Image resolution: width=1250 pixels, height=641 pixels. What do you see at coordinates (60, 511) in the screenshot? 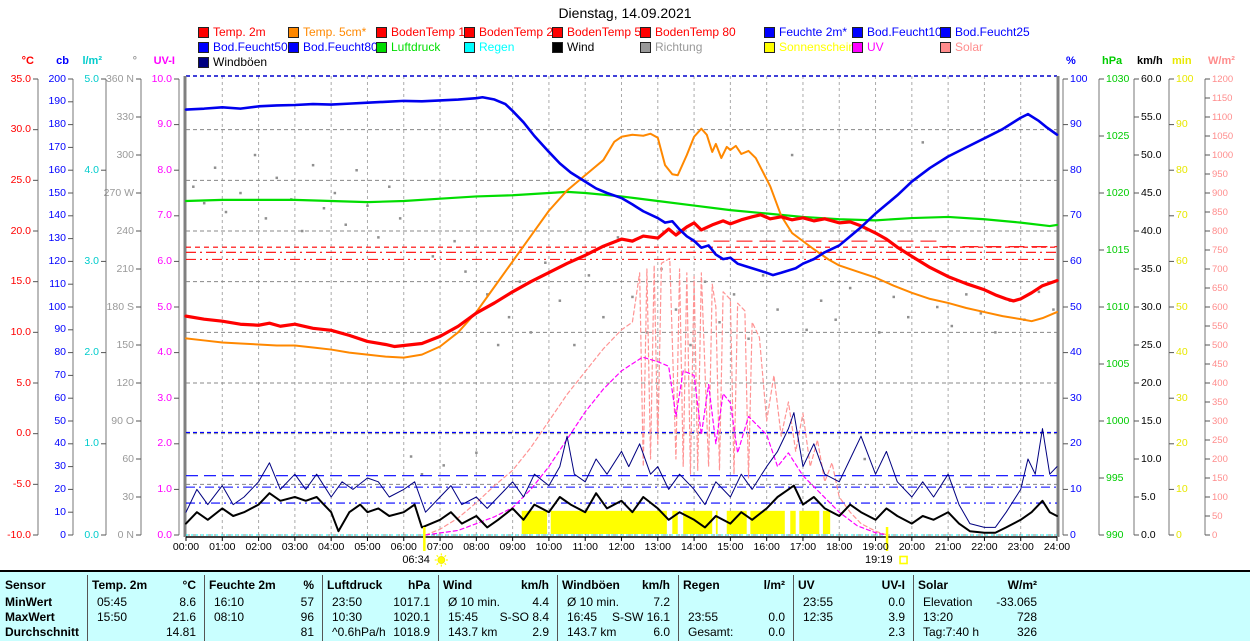
I see `axis-tick-label: 10` at bounding box center [60, 511].